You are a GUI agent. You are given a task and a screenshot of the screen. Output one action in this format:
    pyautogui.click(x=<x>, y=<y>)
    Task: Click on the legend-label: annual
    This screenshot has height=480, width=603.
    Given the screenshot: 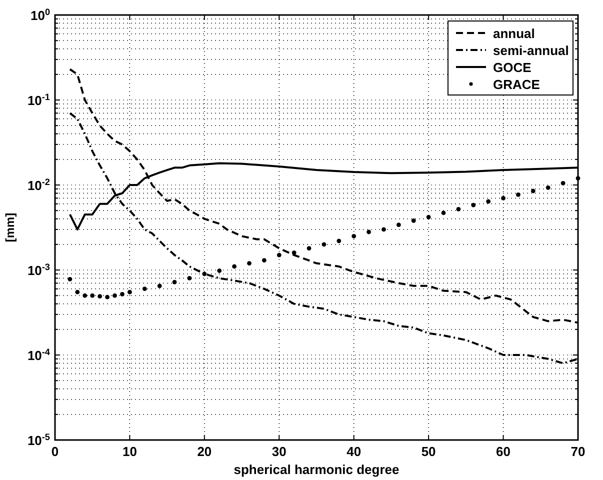 What is the action you would take?
    pyautogui.click(x=514, y=33)
    